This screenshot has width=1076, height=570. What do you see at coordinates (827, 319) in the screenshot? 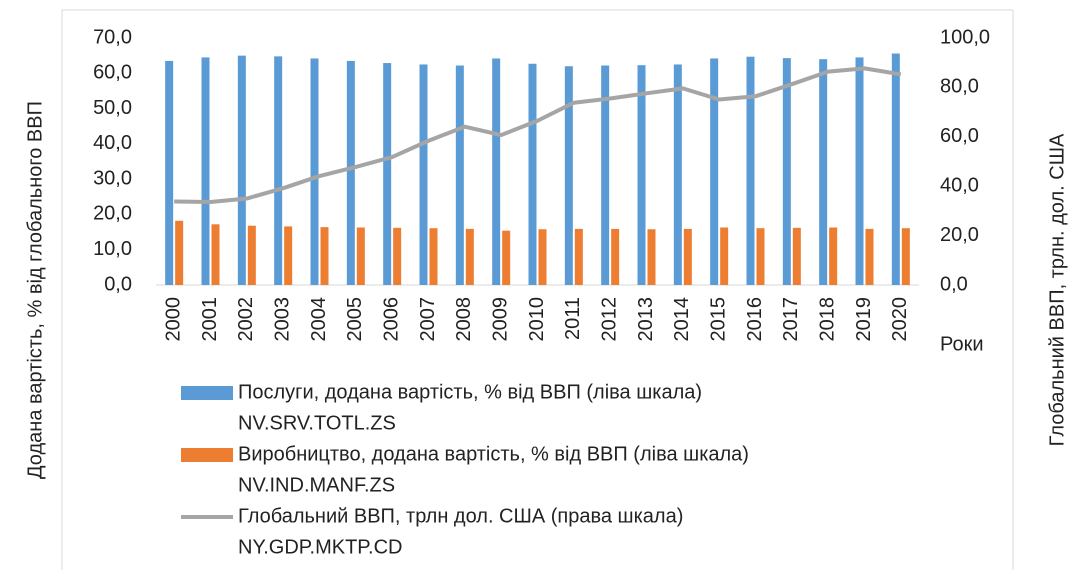
I see `x-tick-label: 2018` at bounding box center [827, 319].